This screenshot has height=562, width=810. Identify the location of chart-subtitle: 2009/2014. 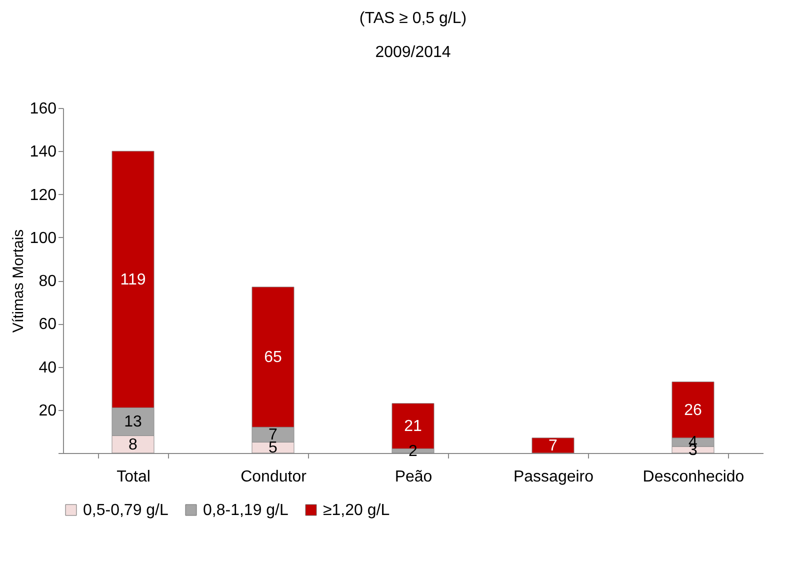
(413, 52).